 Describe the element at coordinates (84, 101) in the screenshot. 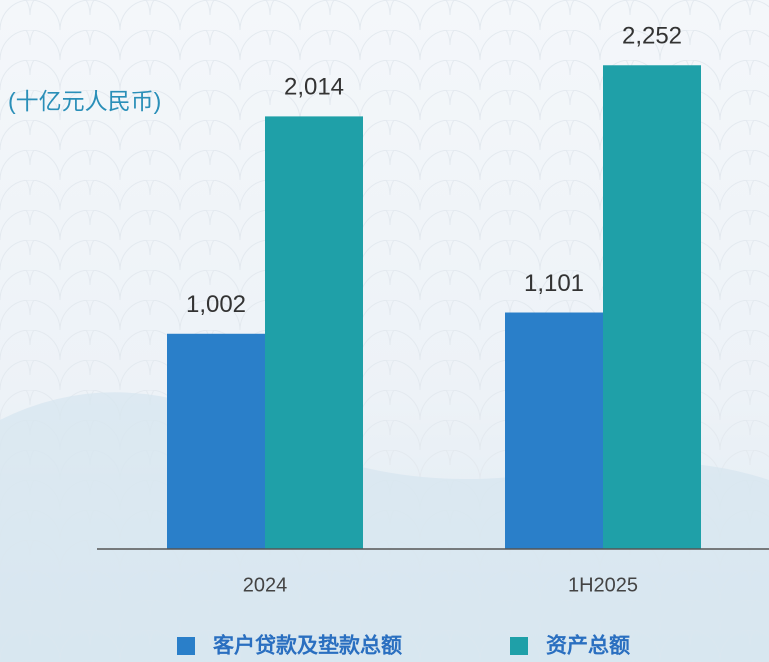

I see `unit-label: (十亿元人民币)` at that location.